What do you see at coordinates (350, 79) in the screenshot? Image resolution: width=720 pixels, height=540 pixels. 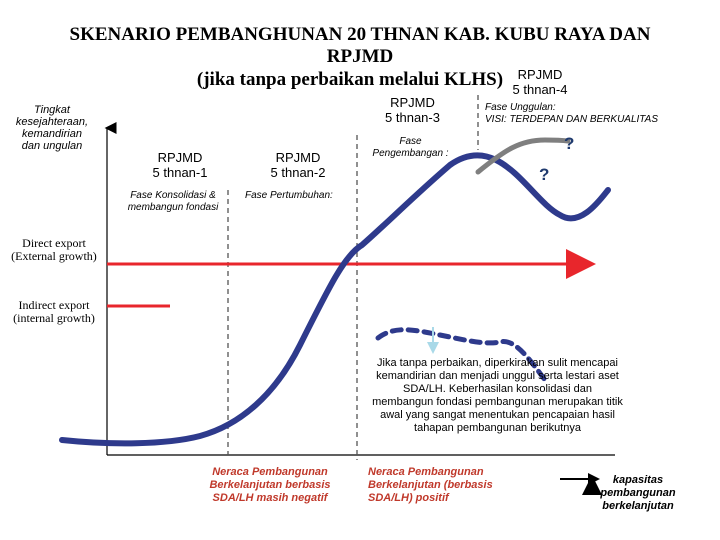 I see `title-line-3: (jika tanpa perbaikan melalui KLHS)` at bounding box center [350, 79].